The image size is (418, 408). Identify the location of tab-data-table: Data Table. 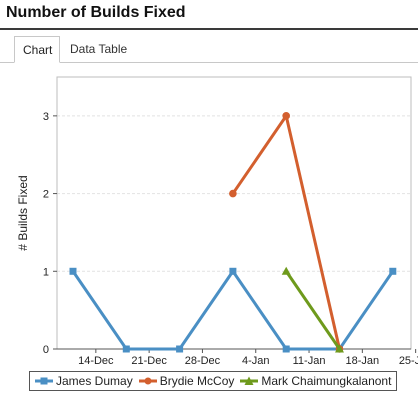
(99, 49).